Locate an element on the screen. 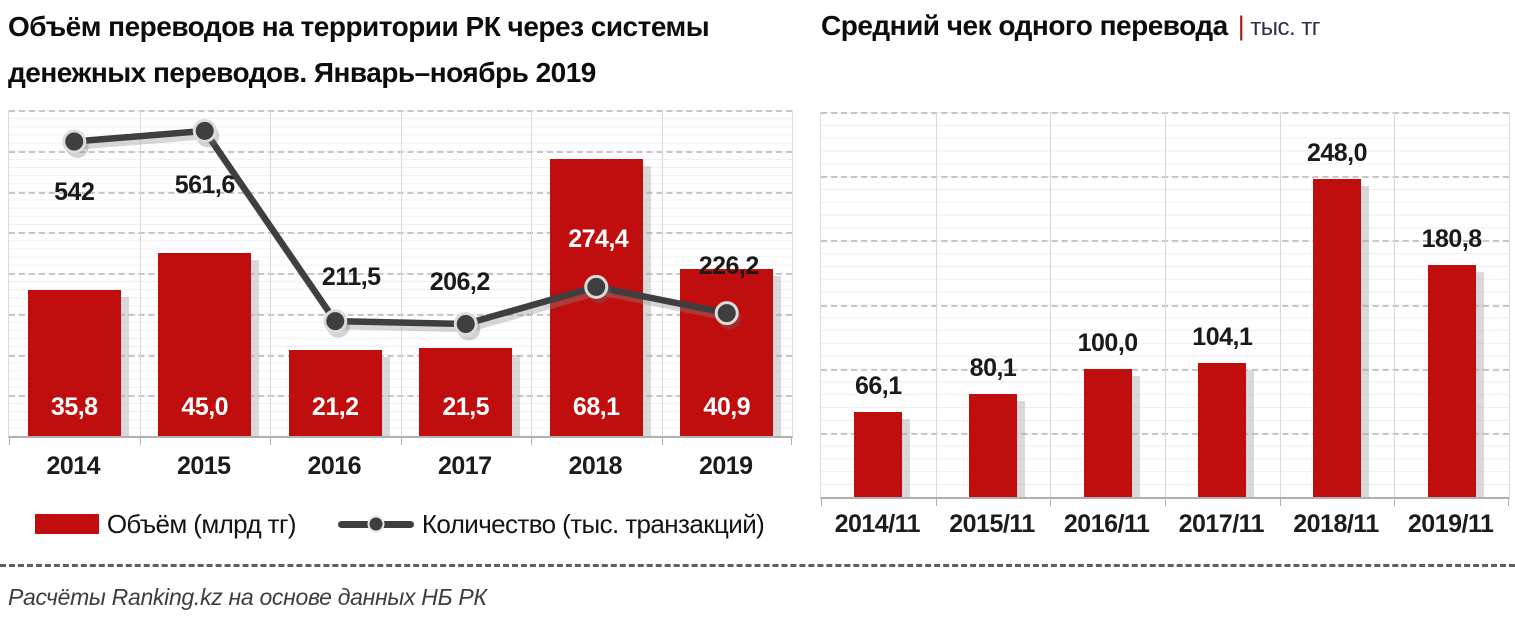 This screenshot has height=630, width=1515. category-label: 2019/11 is located at coordinates (1450, 524).